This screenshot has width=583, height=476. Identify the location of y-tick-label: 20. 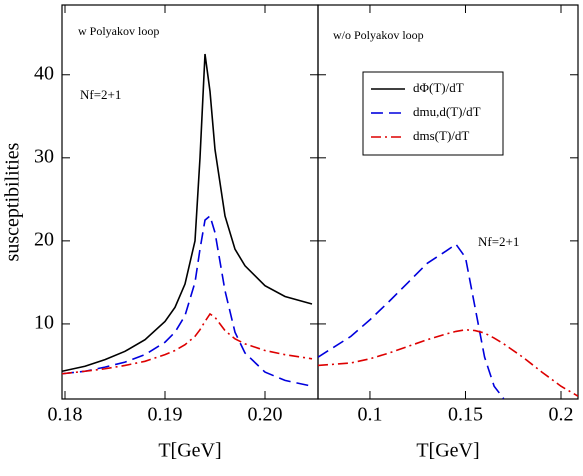
(44, 239).